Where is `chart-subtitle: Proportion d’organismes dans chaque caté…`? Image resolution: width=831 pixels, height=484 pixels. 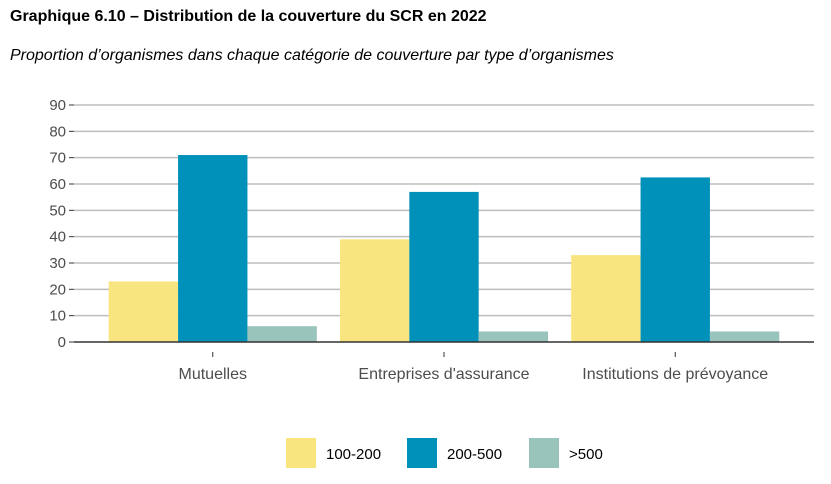 chart-subtitle: Proportion d’organismes dans chaque caté… is located at coordinates (312, 55).